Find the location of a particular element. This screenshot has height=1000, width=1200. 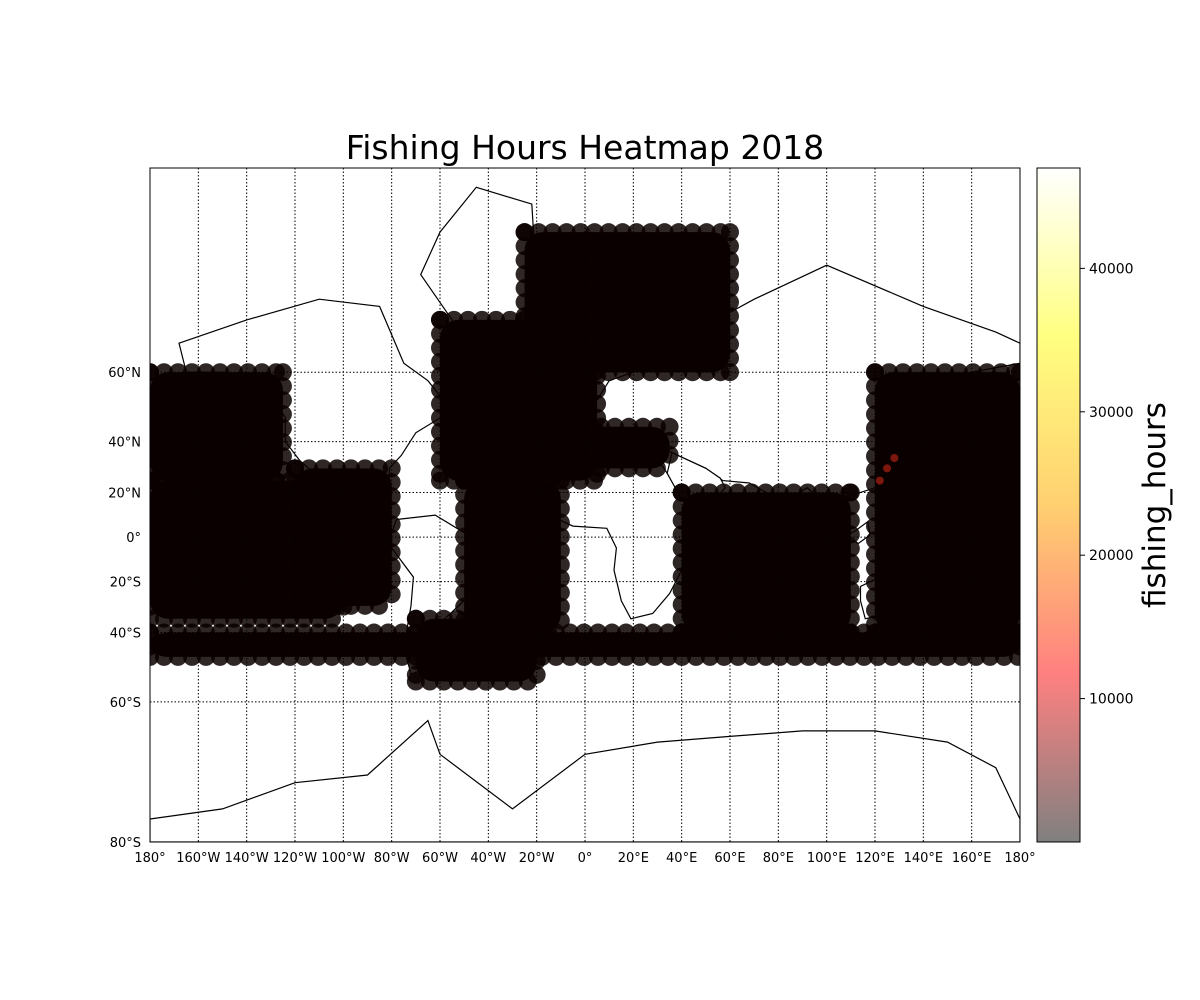

fishing-region-north-pacific is located at coordinates (221, 426).